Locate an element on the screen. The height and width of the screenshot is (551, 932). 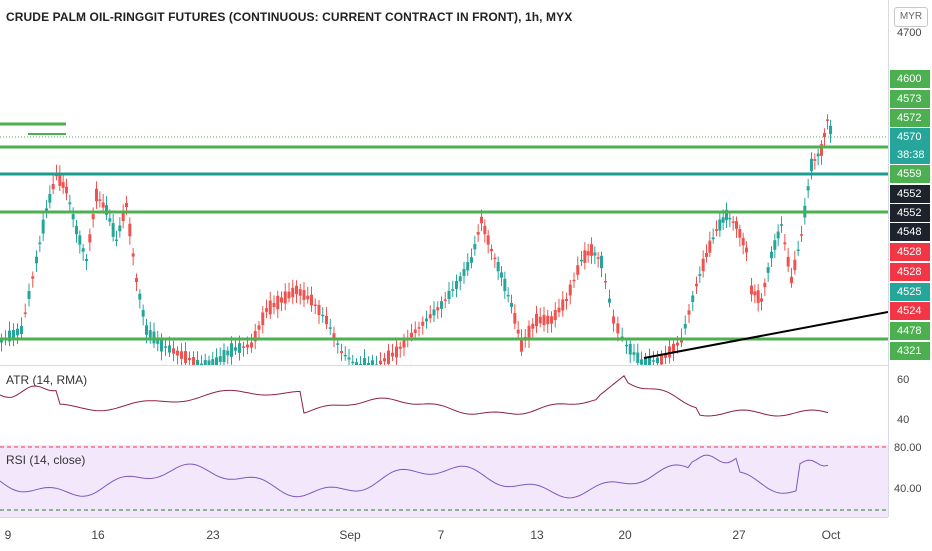
price-label: 4524 is located at coordinates (910, 311).